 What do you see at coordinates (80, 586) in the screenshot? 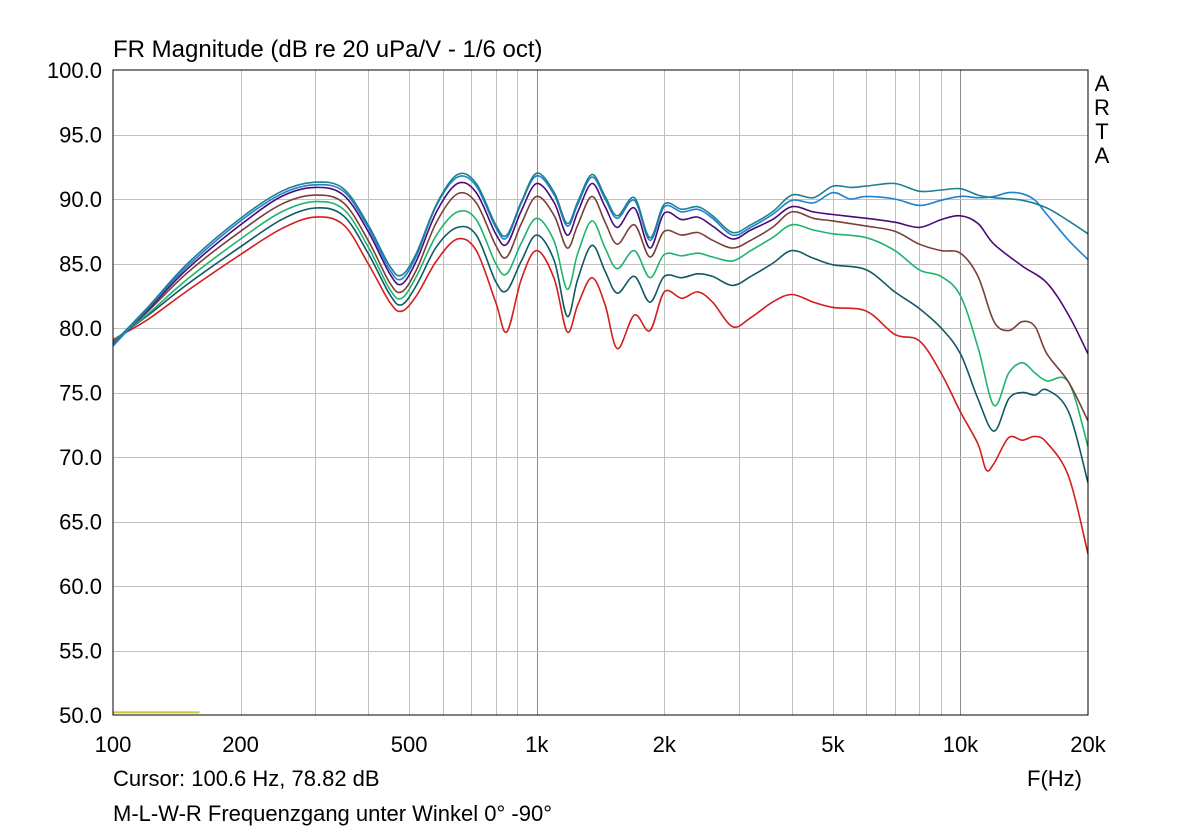
I see `y-tick-label: 60.0` at bounding box center [80, 586].